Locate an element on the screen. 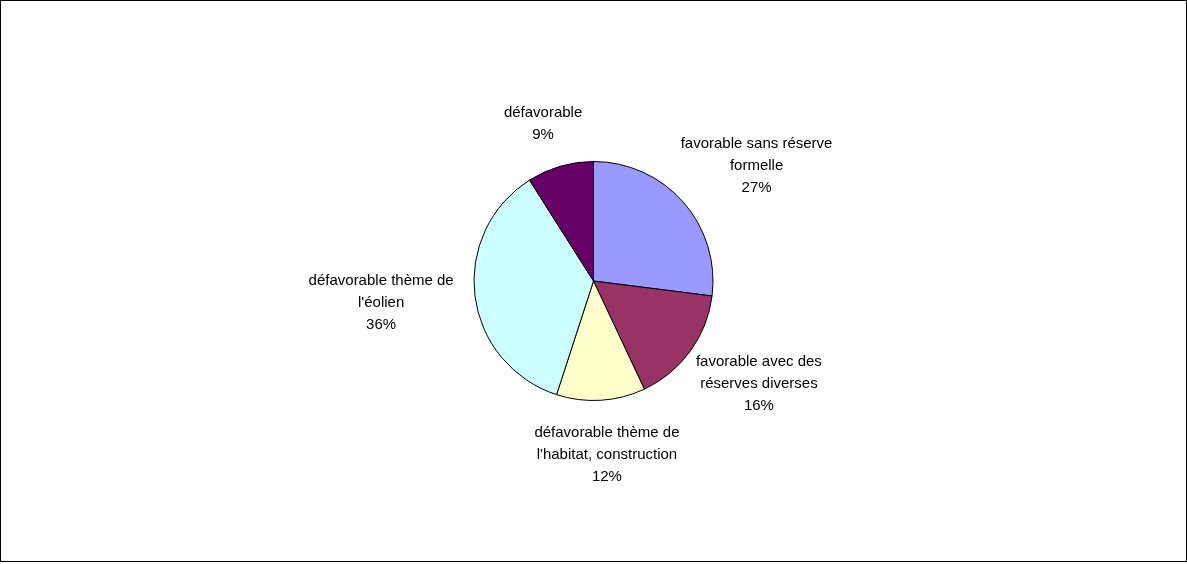 This screenshot has height=564, width=1187. slice-label: défavorable is located at coordinates (543, 112).